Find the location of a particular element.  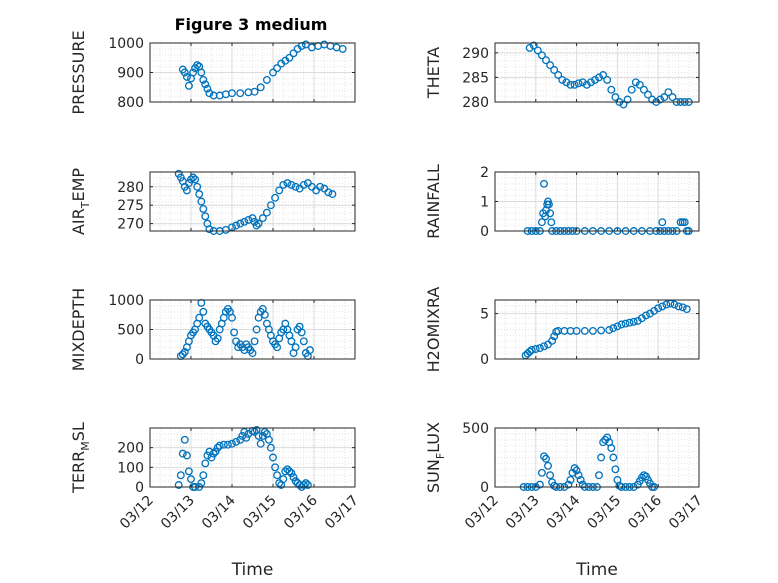

y-axis-label-main: RAINFALL is located at coordinates (433, 201).